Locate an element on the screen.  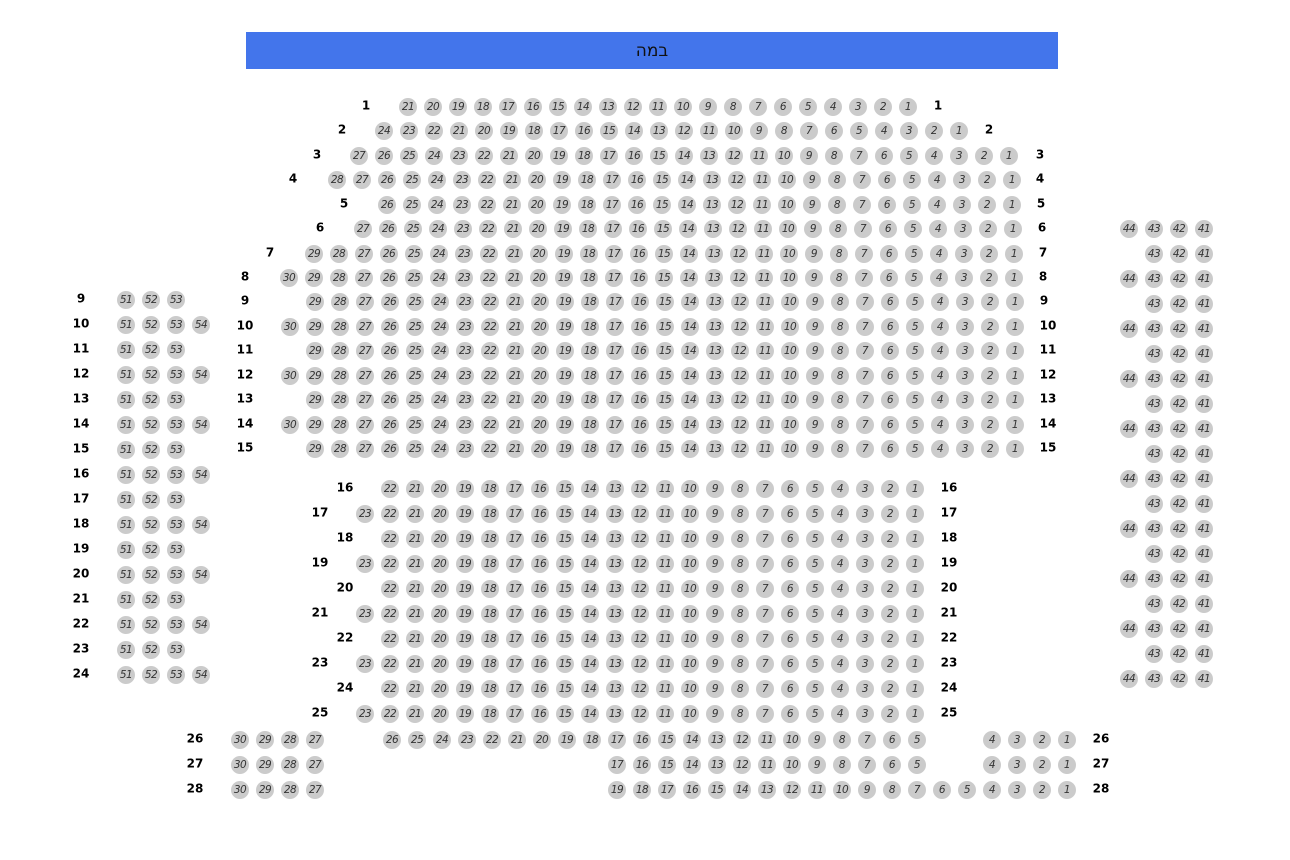
seat: 43 is located at coordinates (1154, 654).